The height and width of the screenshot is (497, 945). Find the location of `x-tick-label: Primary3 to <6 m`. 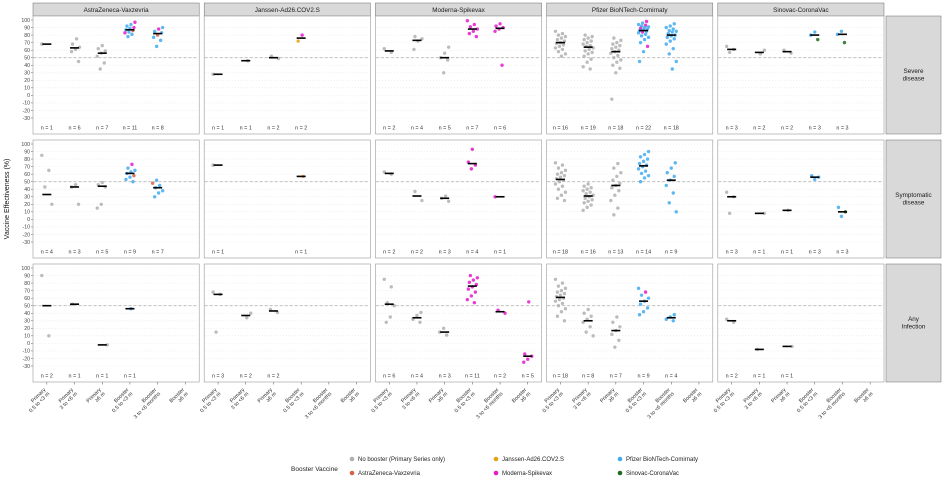

x-tick-label: Primary3 to <6 m is located at coordinates (238, 399).